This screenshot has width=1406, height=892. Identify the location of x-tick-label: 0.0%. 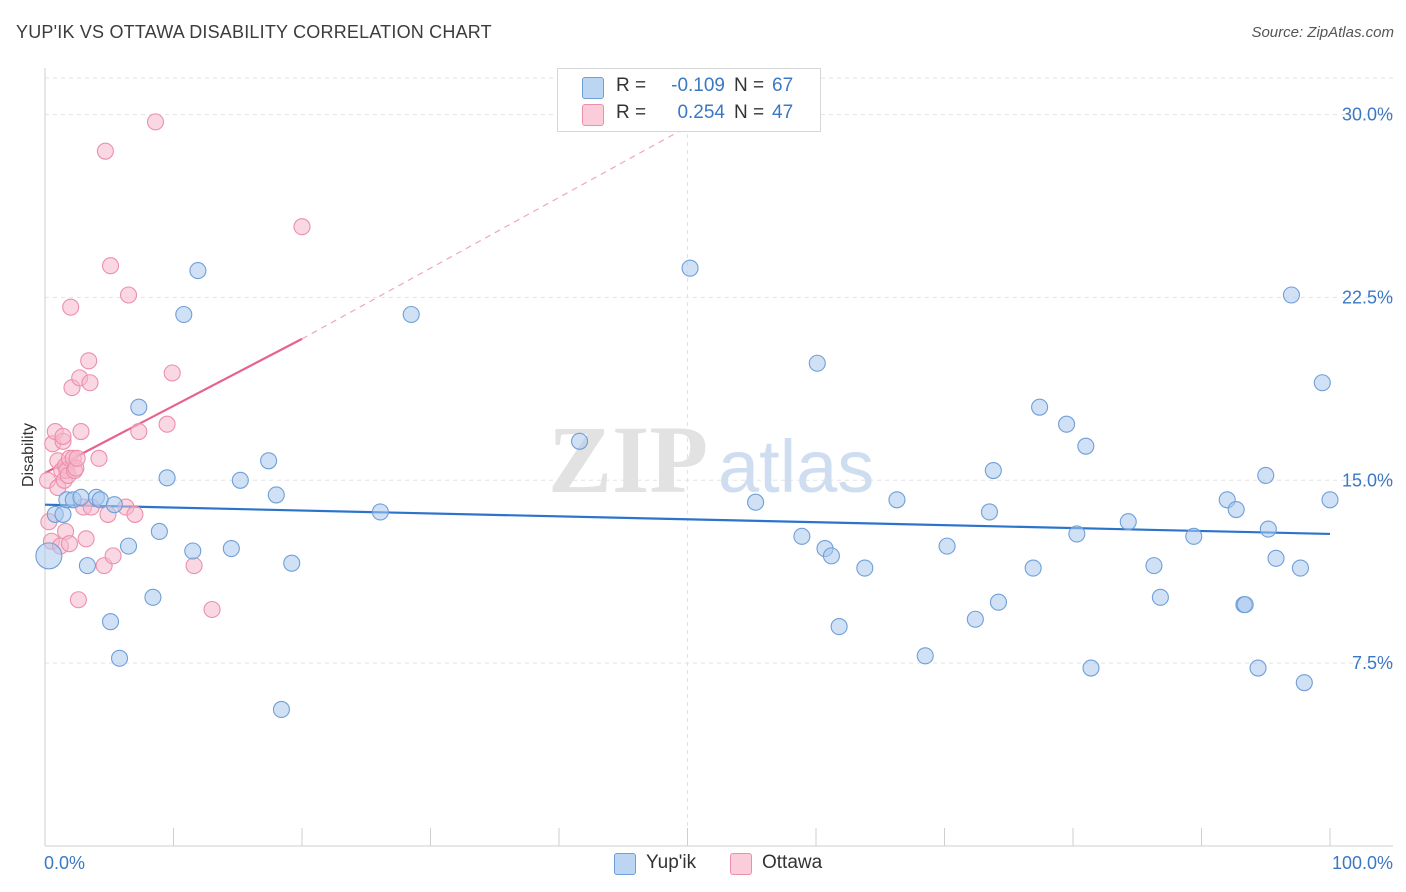
(64, 863).